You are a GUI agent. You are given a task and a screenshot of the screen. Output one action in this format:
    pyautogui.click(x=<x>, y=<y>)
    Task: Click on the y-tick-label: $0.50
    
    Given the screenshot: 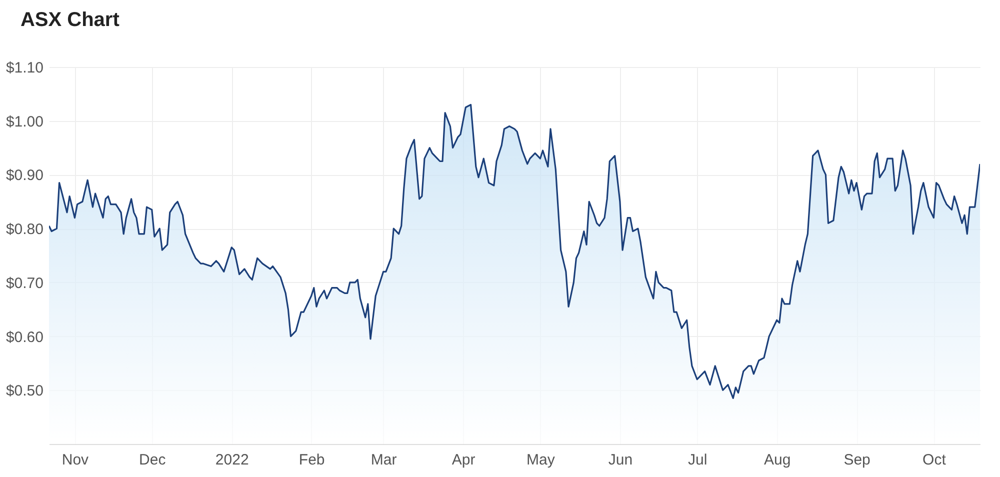 What is the action you would take?
    pyautogui.click(x=25, y=391)
    